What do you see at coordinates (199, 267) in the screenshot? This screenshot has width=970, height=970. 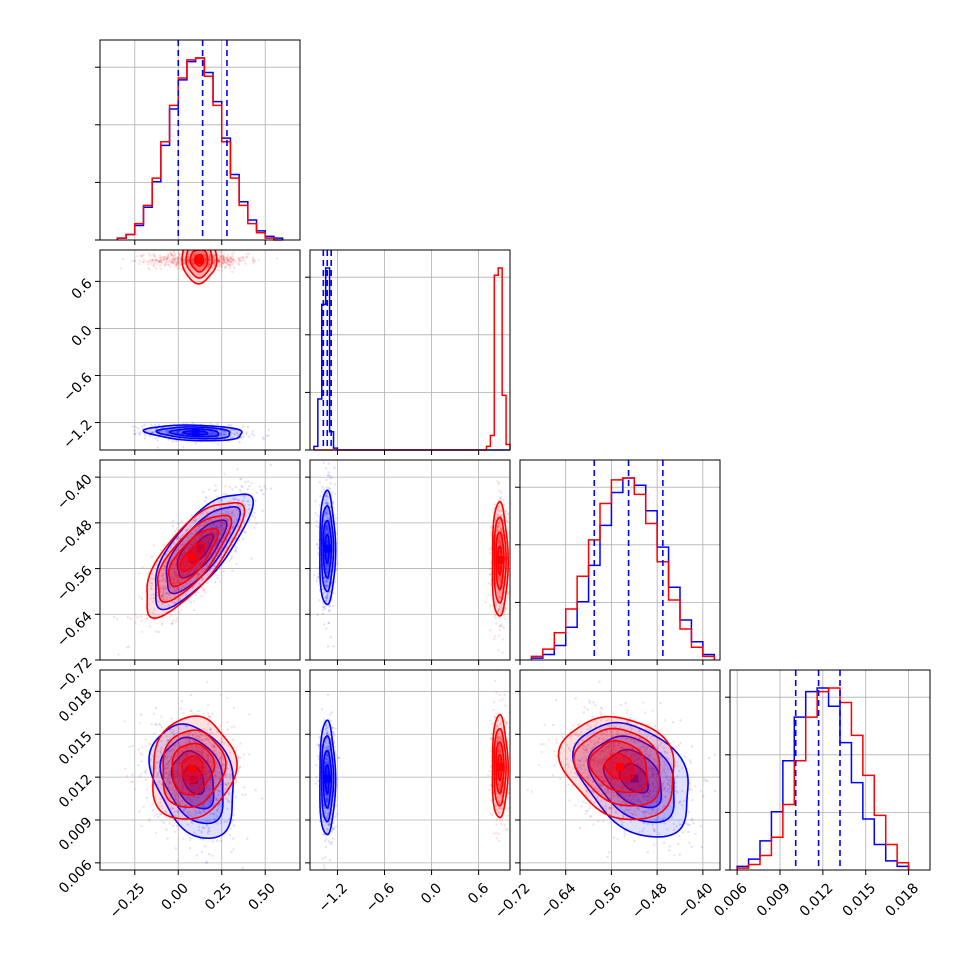 I see `contour-series_a` at bounding box center [199, 267].